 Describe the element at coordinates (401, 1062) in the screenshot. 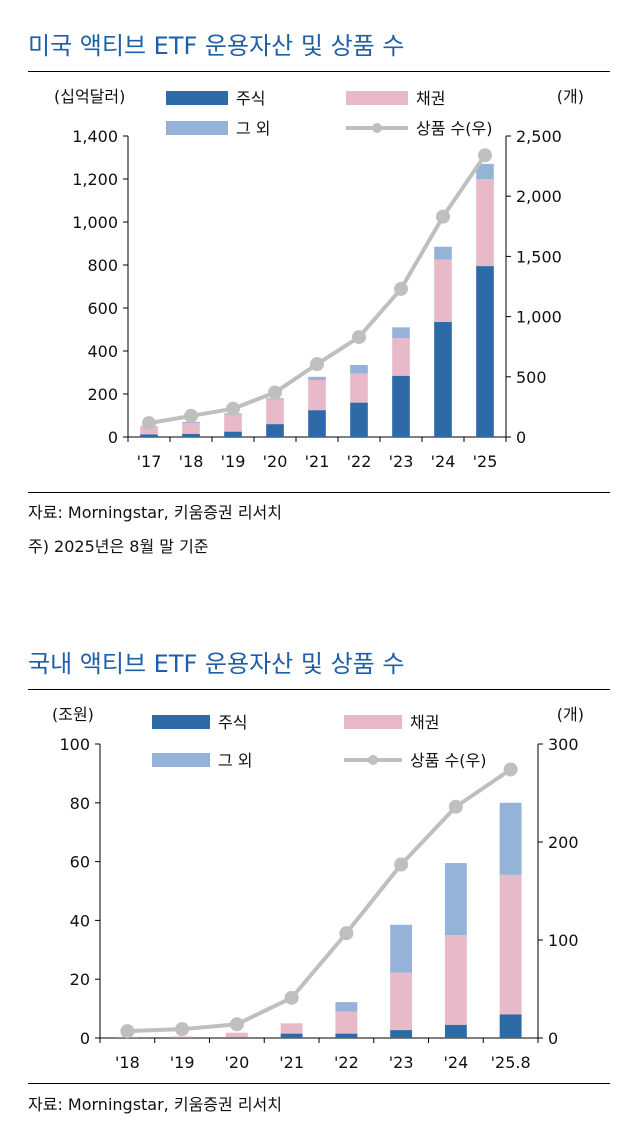

I see `chart2-x-tick-label: '23` at that location.